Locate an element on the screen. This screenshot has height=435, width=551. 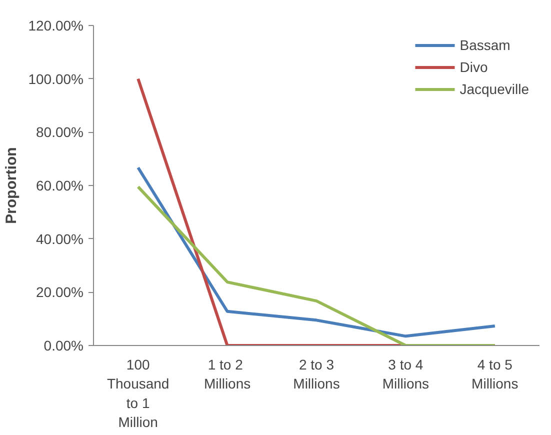
y-axis-title: Proportion is located at coordinates (11, 185).